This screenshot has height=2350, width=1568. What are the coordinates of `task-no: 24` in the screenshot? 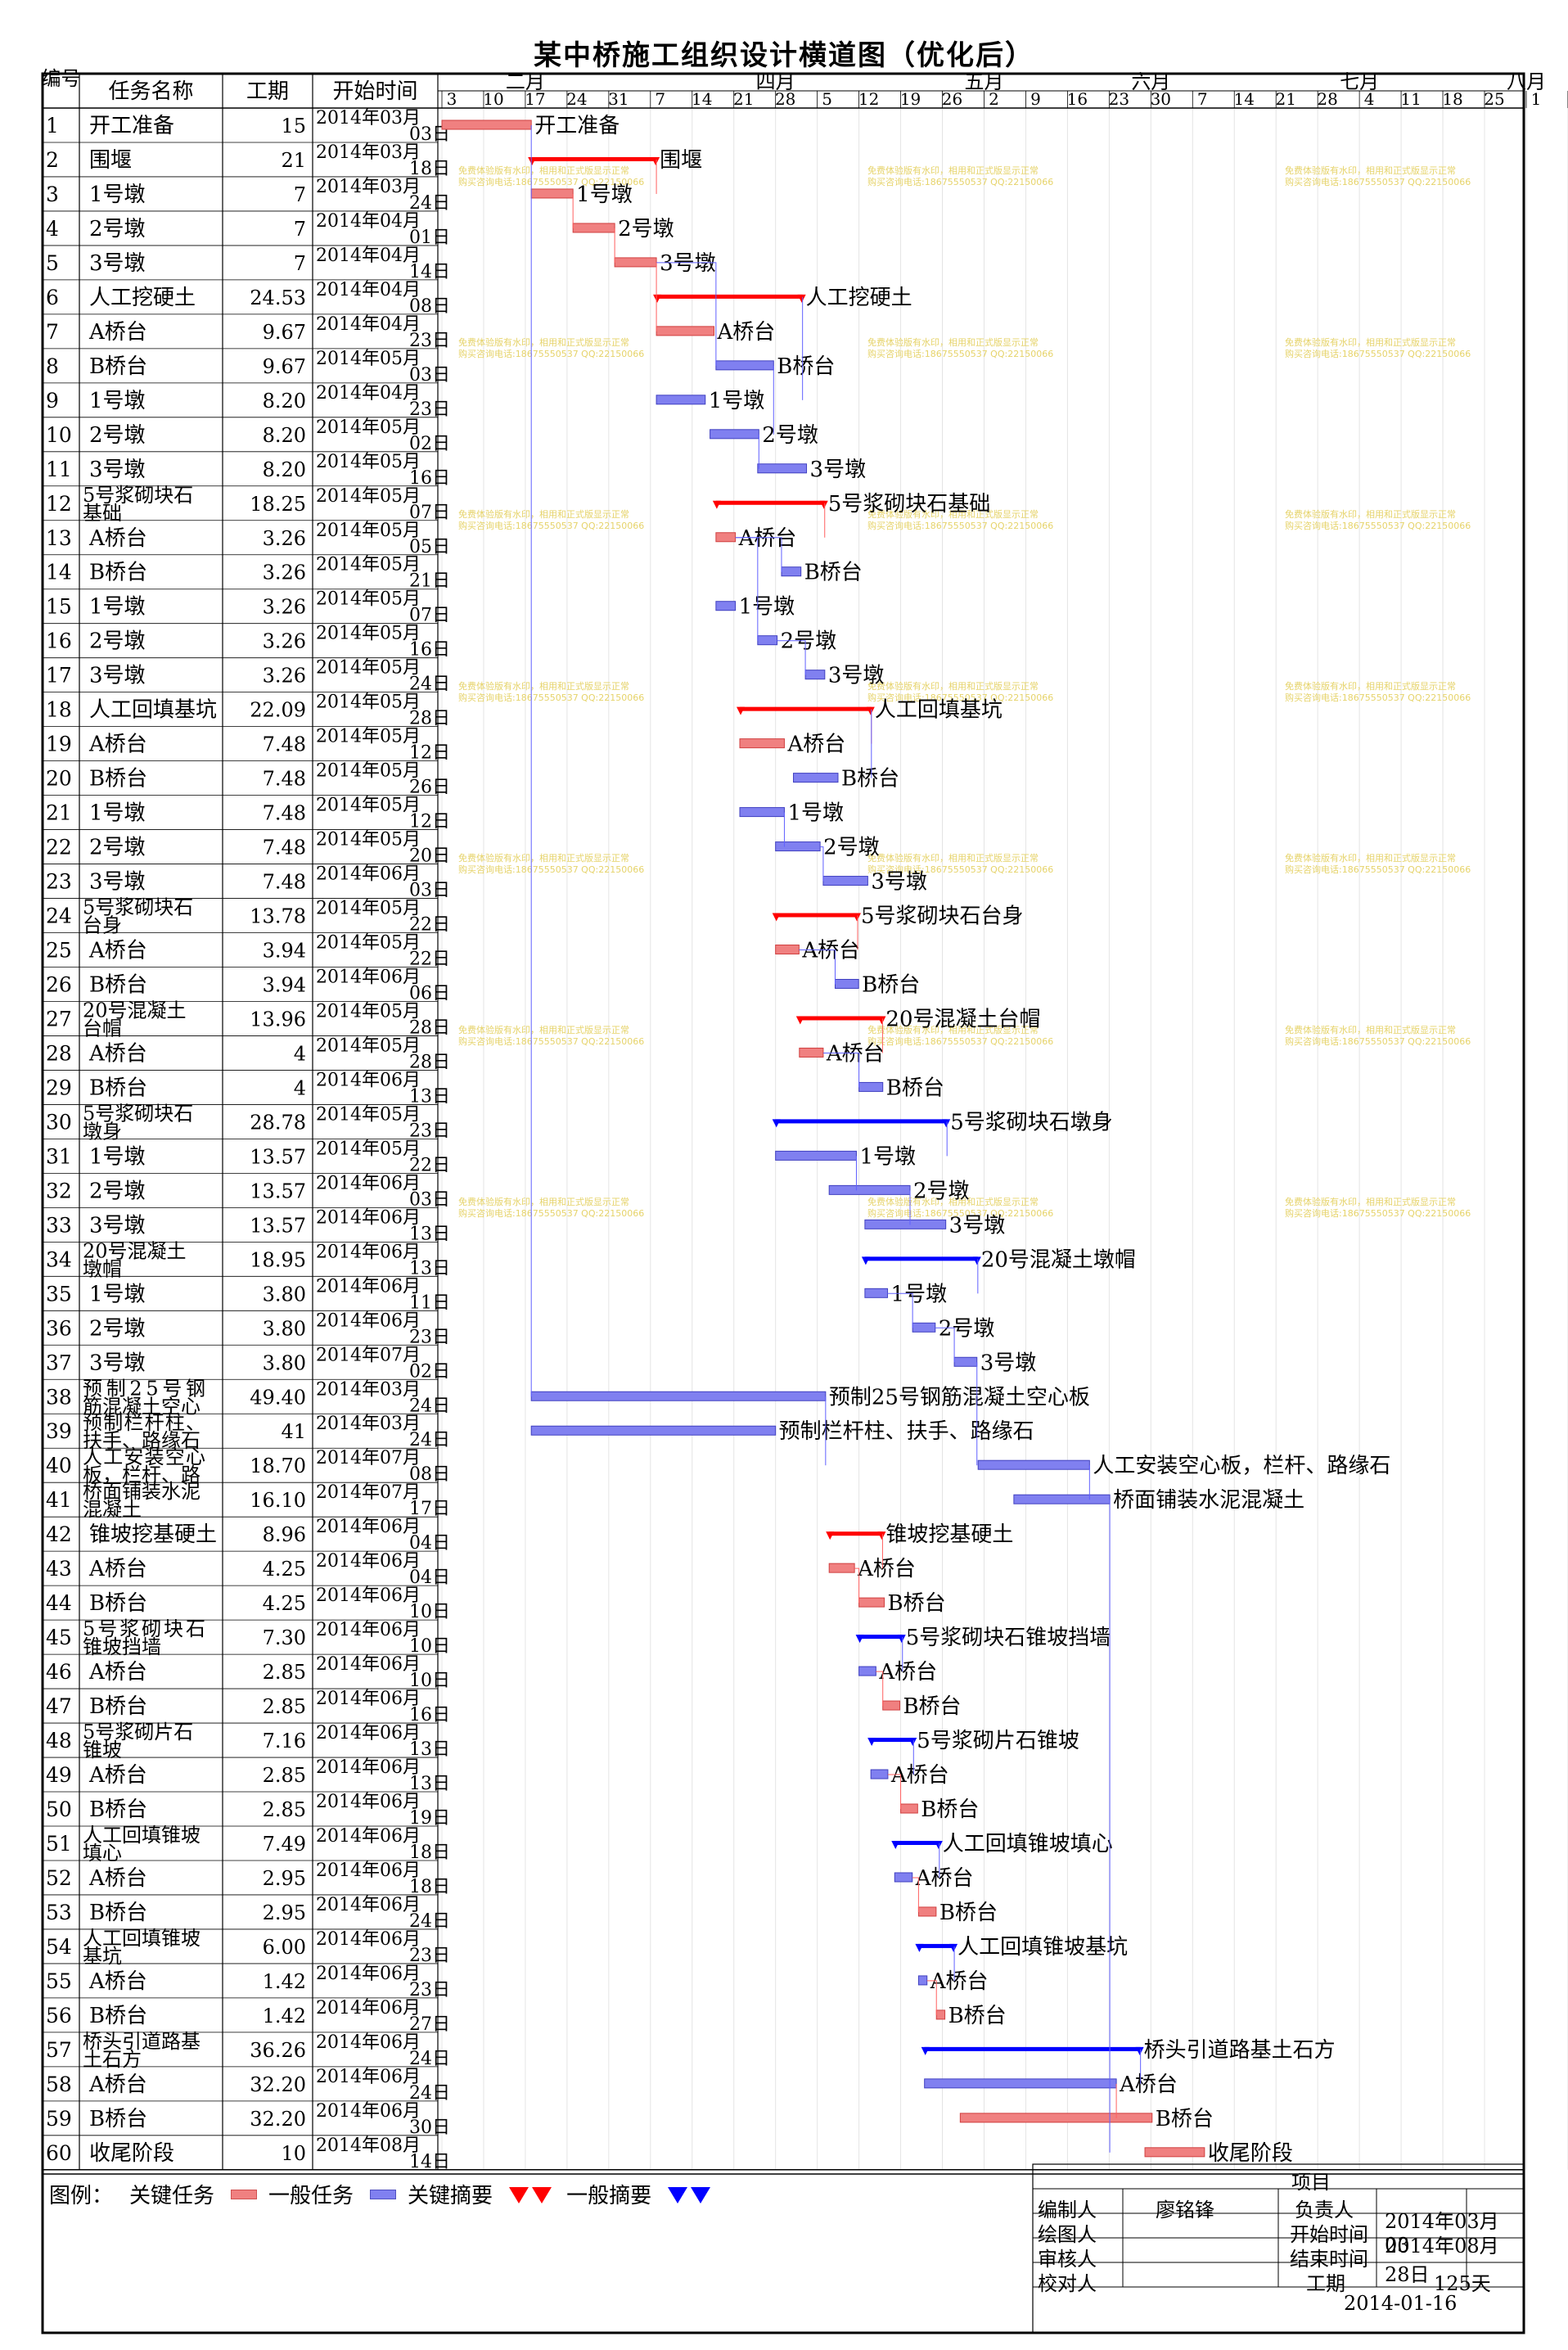 It's located at (59, 916).